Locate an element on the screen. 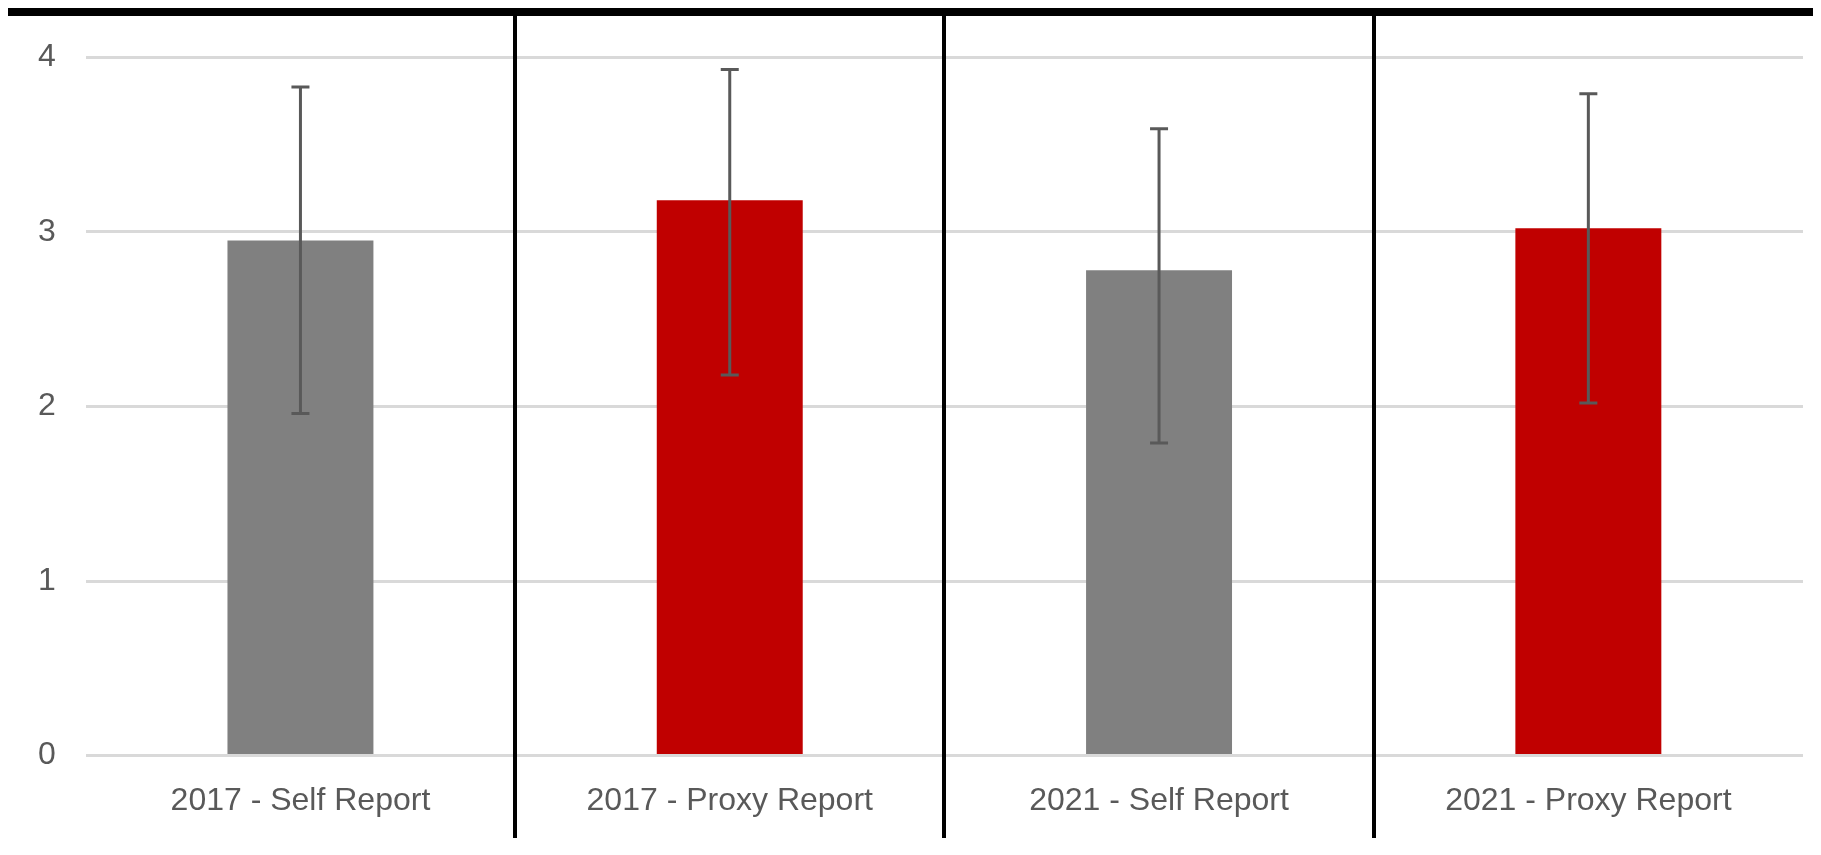 The image size is (1821, 855). x-tick-label: 2021 - Proxy Report is located at coordinates (1588, 798).